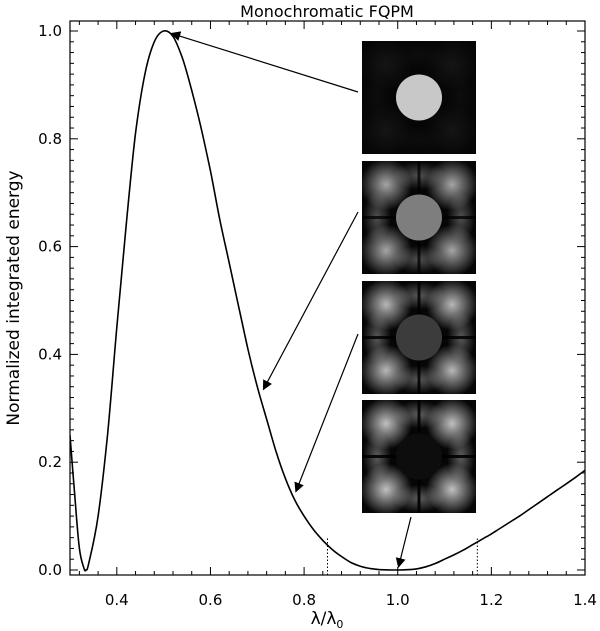 Image resolution: width=600 pixels, height=631 pixels. I want to click on x-tick-label: 1.2, so click(491, 600).